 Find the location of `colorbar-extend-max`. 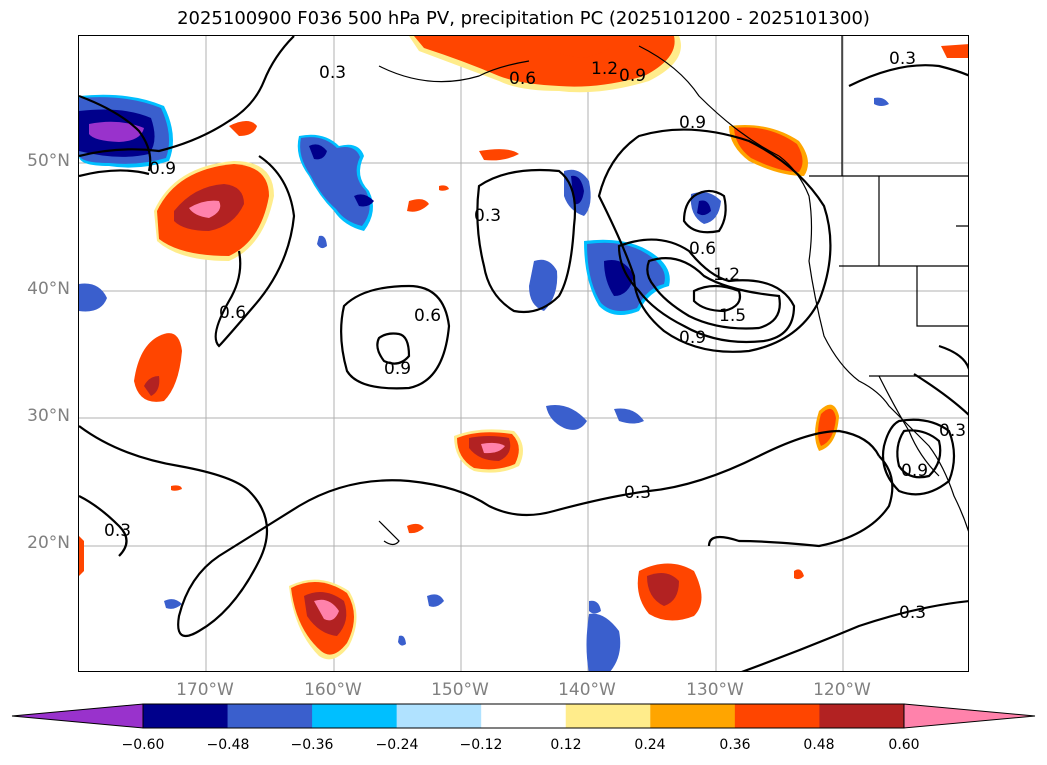

colorbar-extend-max is located at coordinates (969, 716).